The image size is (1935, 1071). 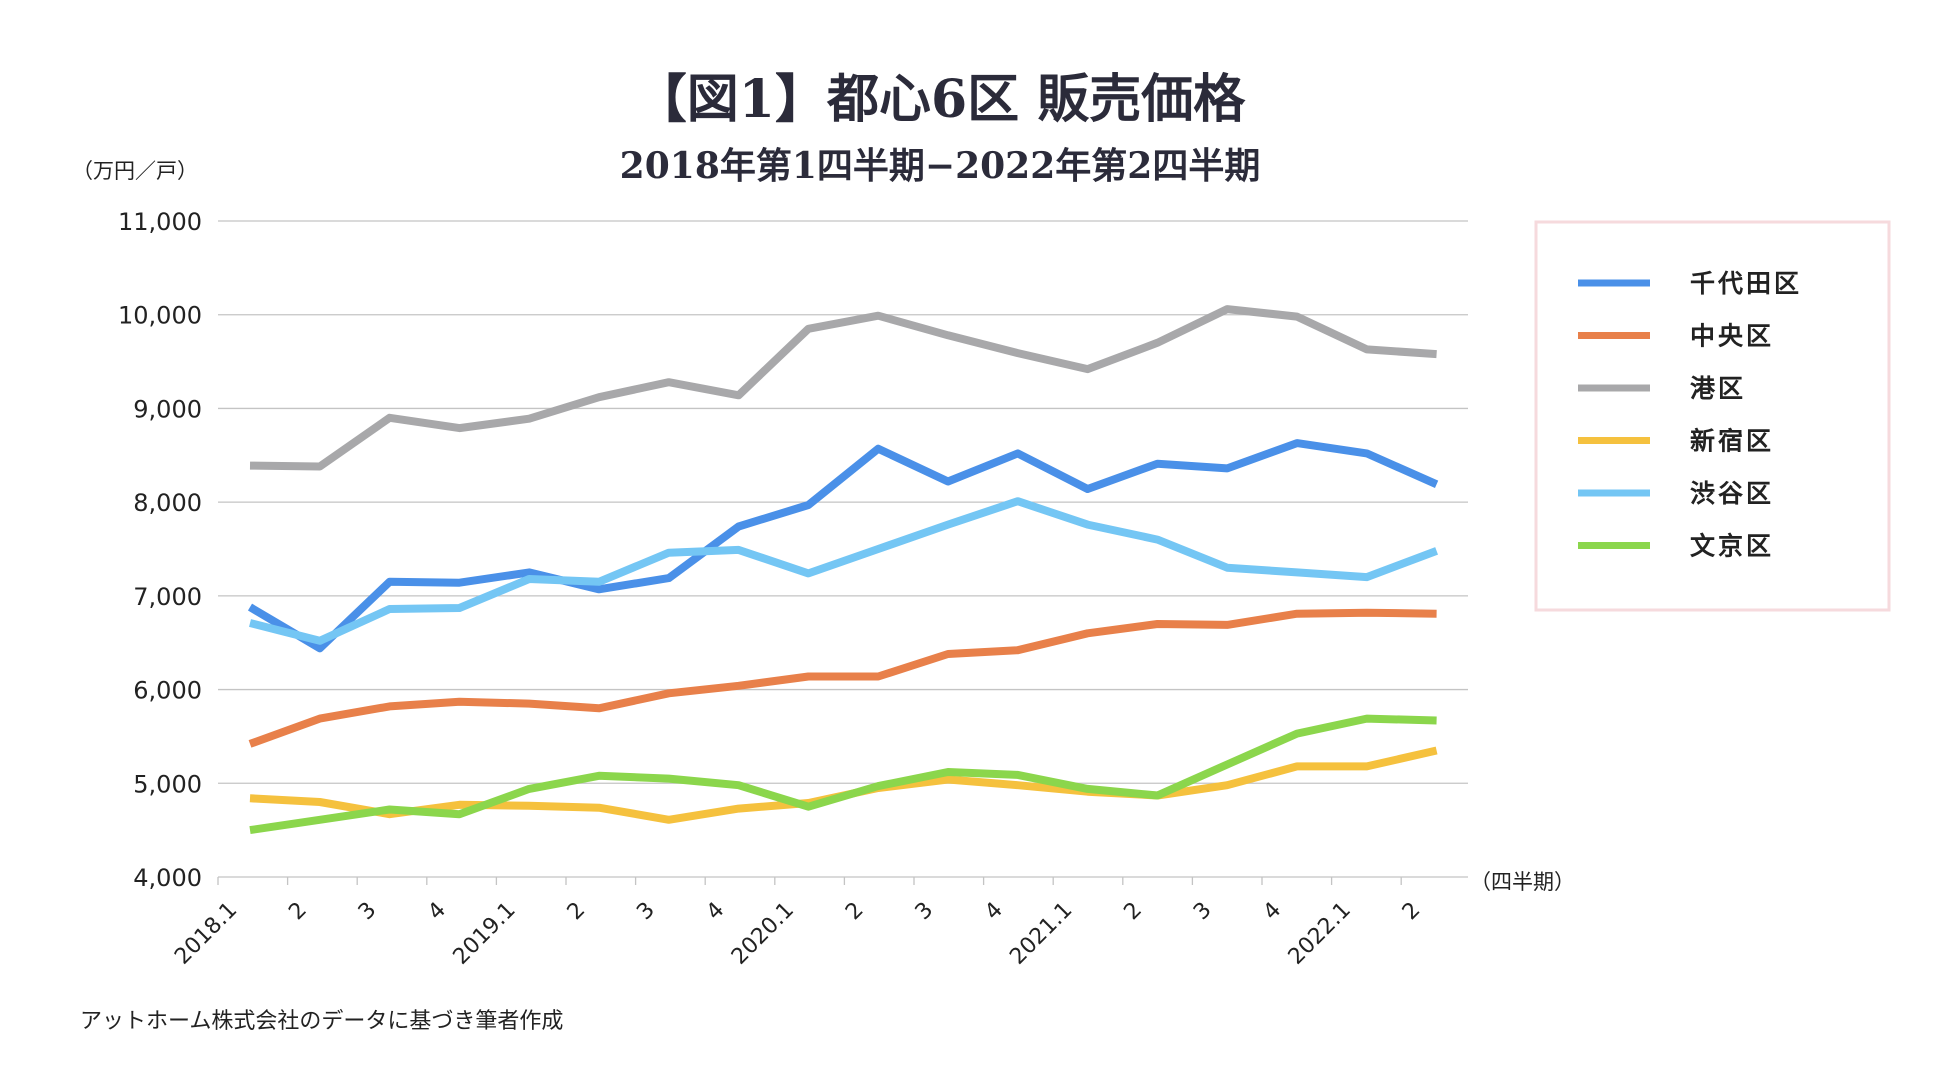 I want to click on source-note: アットホーム株式会社のデータに基づき筆者作成, so click(x=321, y=1021).